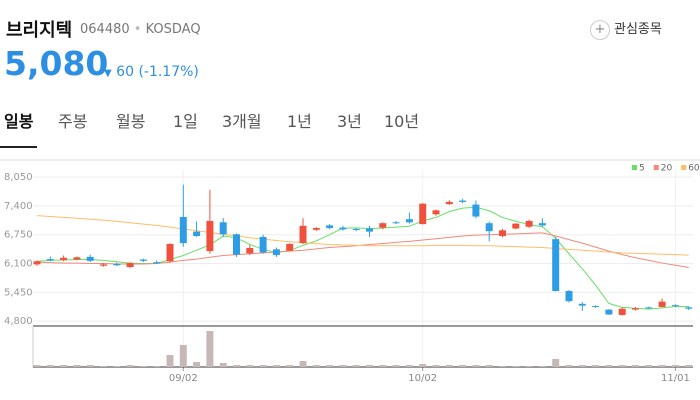 The height and width of the screenshot is (400, 700). Describe the element at coordinates (173, 29) in the screenshot. I see `market: KOSDAQ` at that location.